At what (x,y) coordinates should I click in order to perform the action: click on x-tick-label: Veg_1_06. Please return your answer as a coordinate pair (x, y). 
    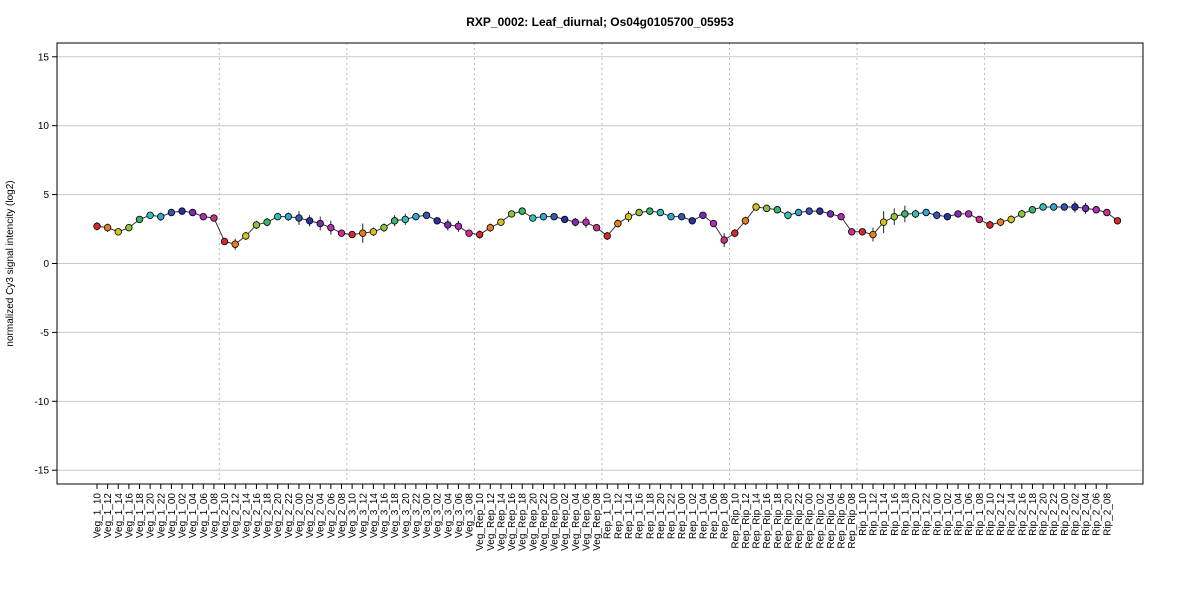
    Looking at the image, I should click on (204, 515).